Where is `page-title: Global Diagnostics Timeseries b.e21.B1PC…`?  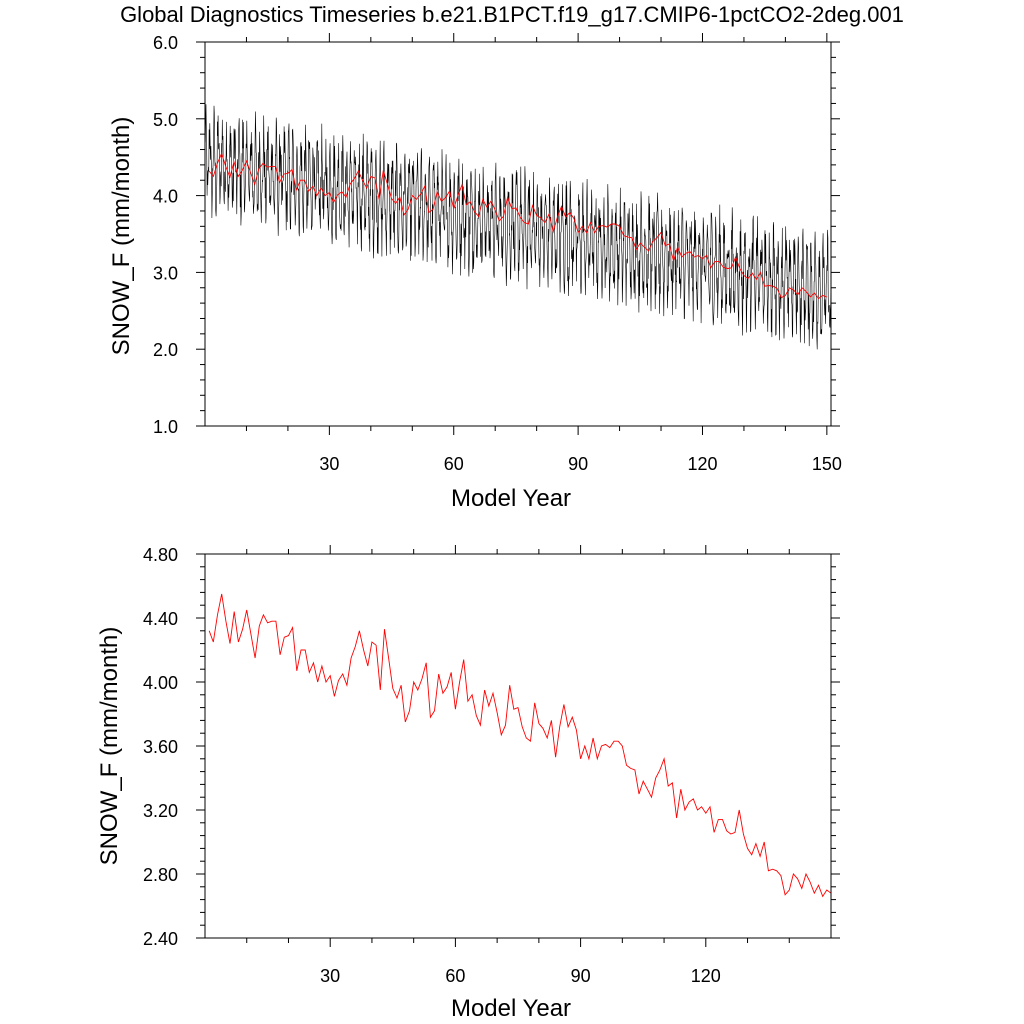
page-title: Global Diagnostics Timeseries b.e21.B1PC… is located at coordinates (512, 14).